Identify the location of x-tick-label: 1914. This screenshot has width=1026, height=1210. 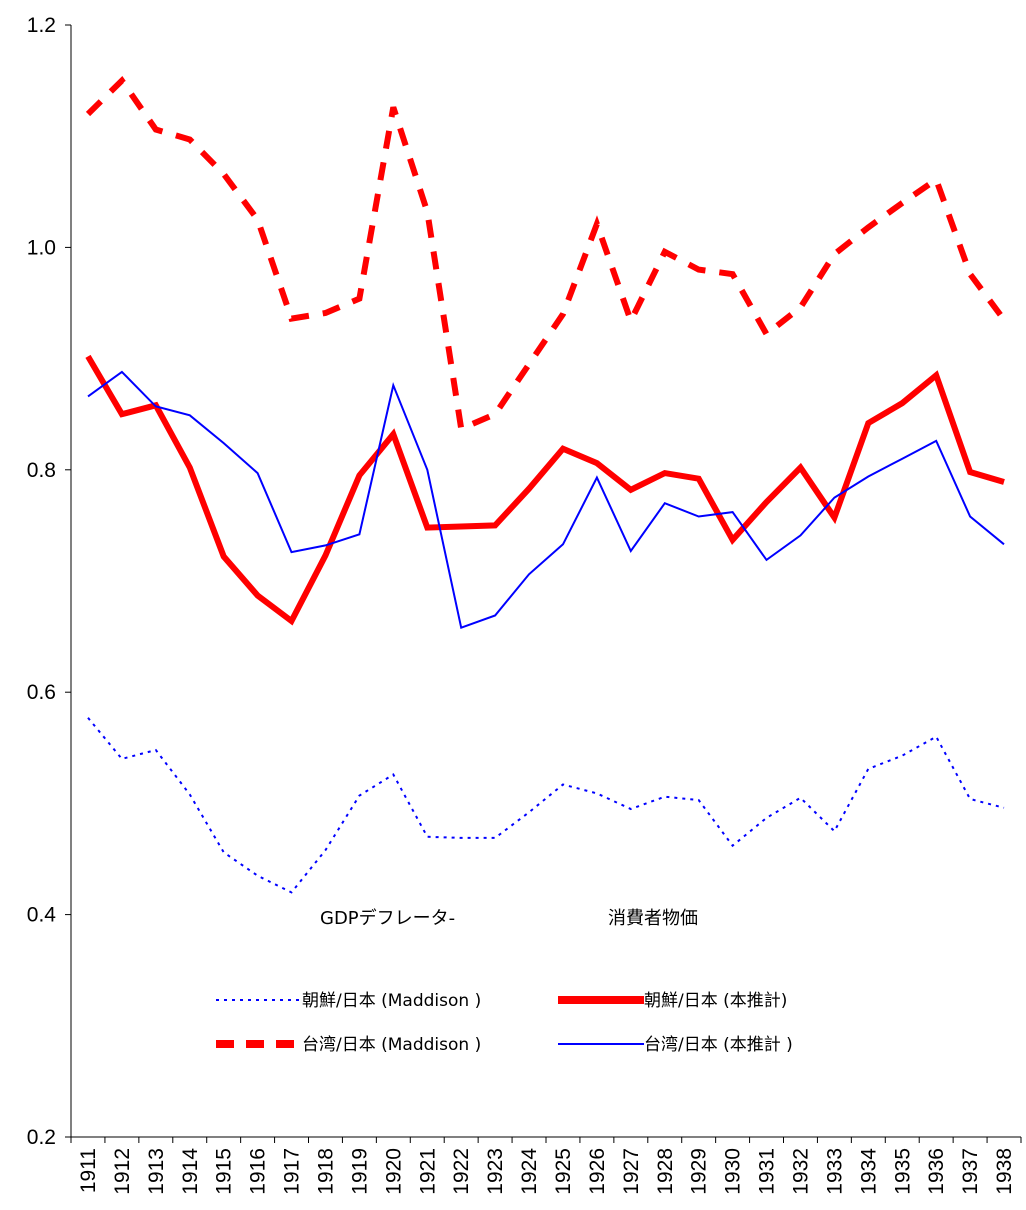
(190, 1171).